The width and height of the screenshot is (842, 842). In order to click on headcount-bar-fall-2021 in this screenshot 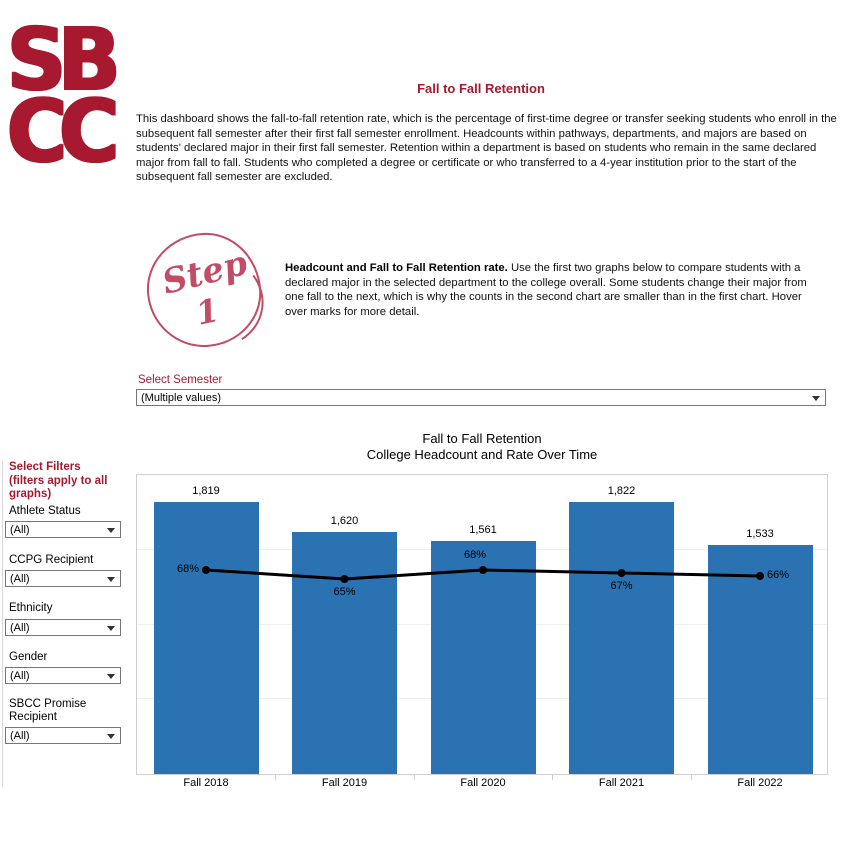, I will do `click(621, 637)`.